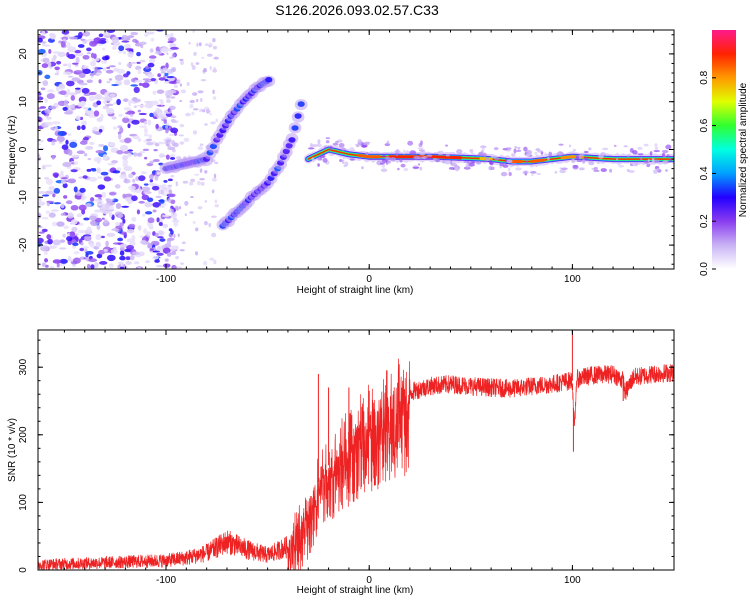 This screenshot has height=600, width=750. Describe the element at coordinates (23, 570) in the screenshot. I see `y-tick-label: 0` at that location.